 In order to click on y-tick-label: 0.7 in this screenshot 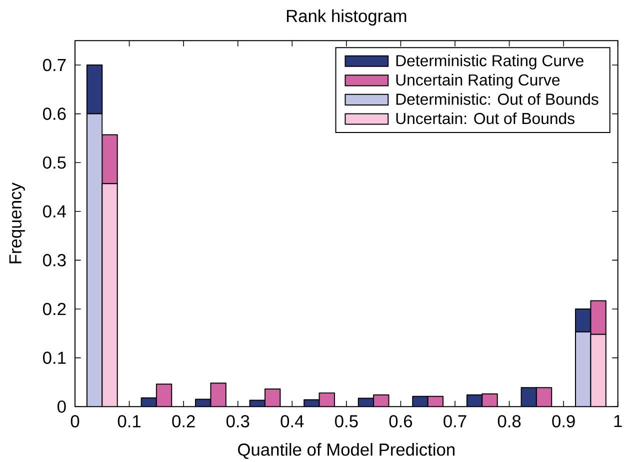, I will do `click(54, 65)`.